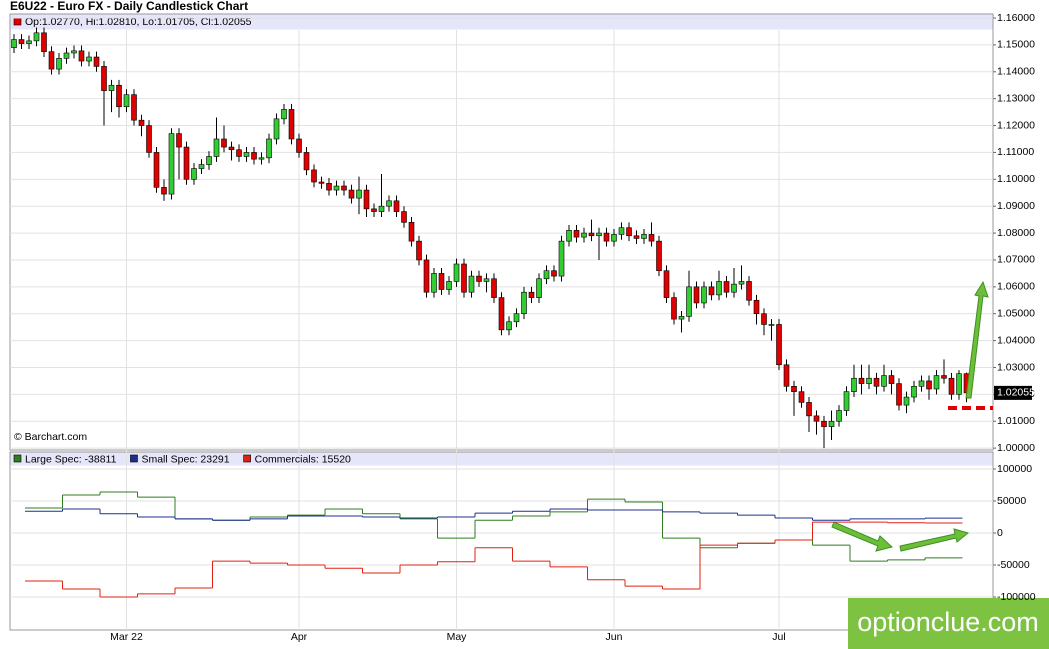  I want to click on x-tick-label: Jul, so click(778, 637).